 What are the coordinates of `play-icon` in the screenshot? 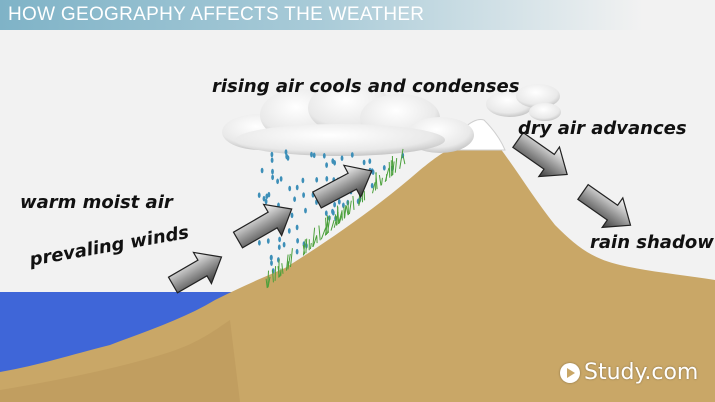 It's located at (570, 372).